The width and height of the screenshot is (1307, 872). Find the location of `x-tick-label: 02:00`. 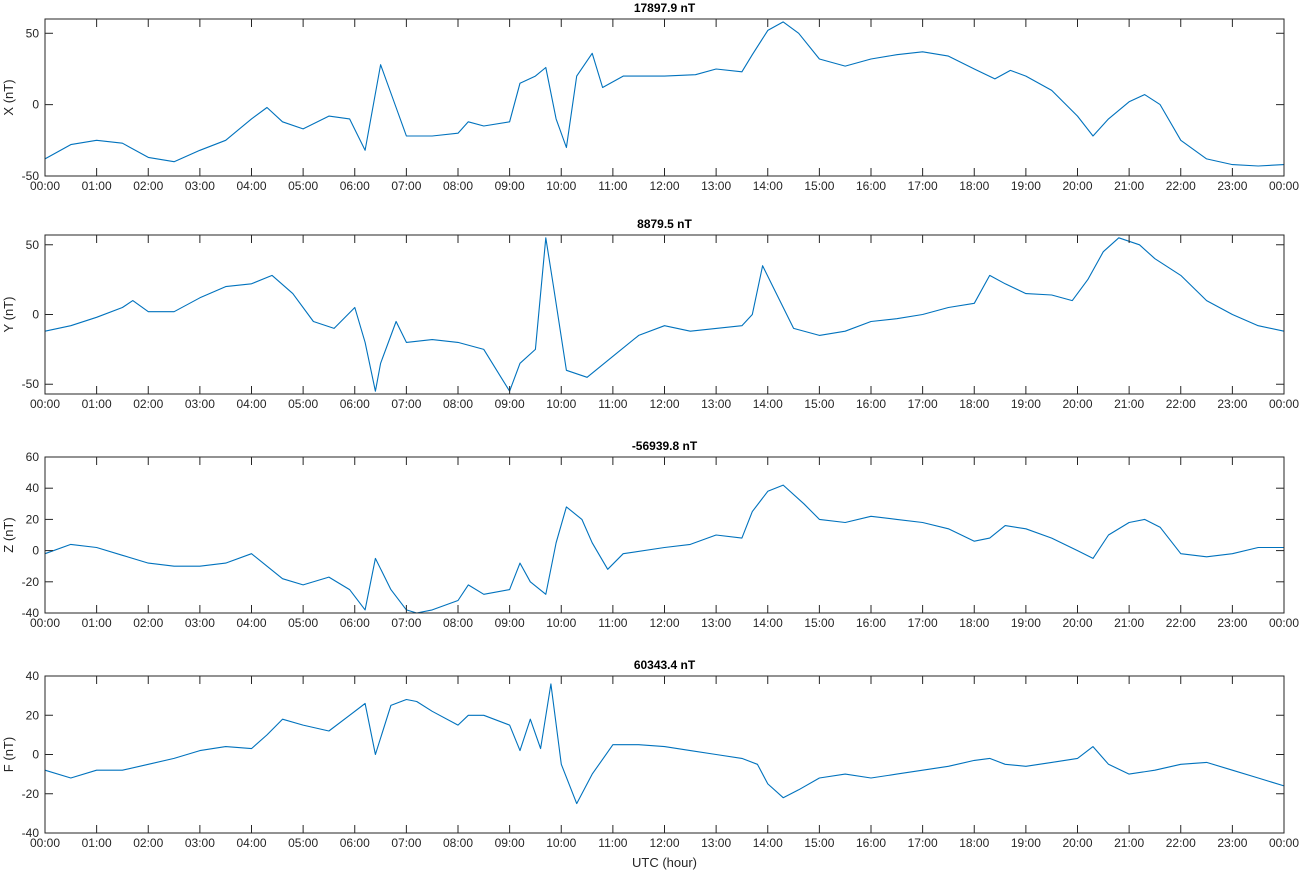

x-tick-label: 02:00 is located at coordinates (148, 404).